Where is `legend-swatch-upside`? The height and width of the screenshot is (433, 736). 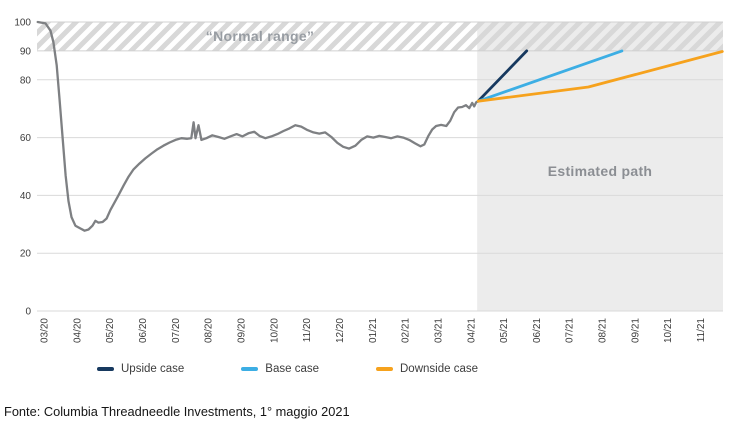 legend-swatch-upside is located at coordinates (105, 369).